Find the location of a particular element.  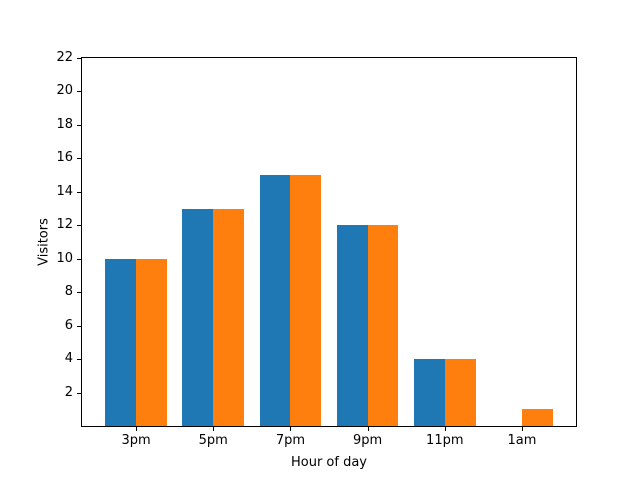

y-tick-label-6: 6 is located at coordinates (68, 325).